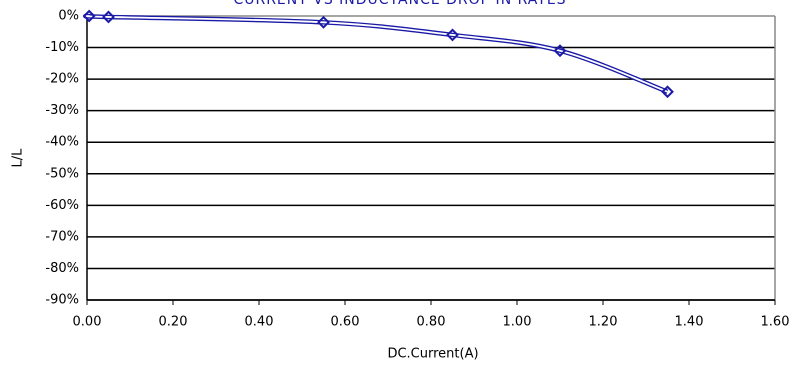 The height and width of the screenshot is (365, 794). What do you see at coordinates (431, 322) in the screenshot?
I see `x-tick-label: 0.80` at bounding box center [431, 322].